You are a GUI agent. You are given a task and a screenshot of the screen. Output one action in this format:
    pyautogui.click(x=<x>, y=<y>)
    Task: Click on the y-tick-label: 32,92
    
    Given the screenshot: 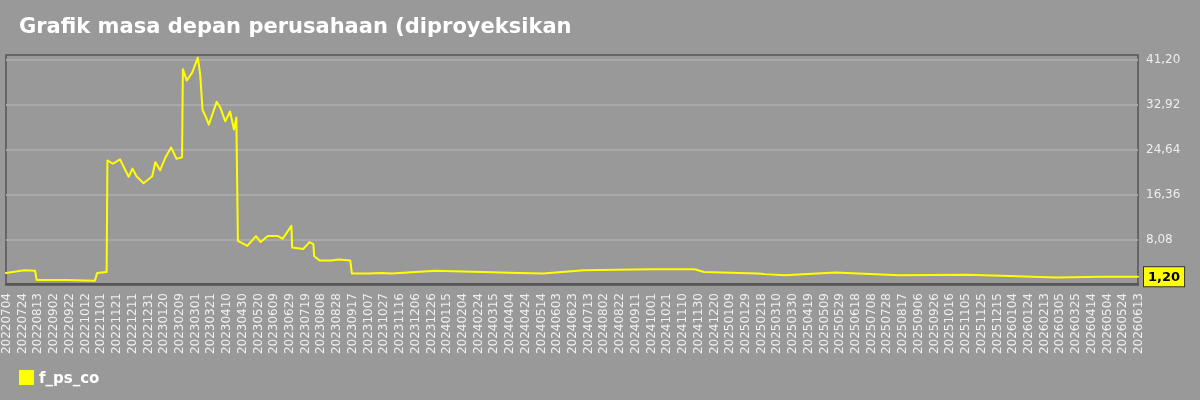 What is the action you would take?
    pyautogui.click(x=1163, y=104)
    